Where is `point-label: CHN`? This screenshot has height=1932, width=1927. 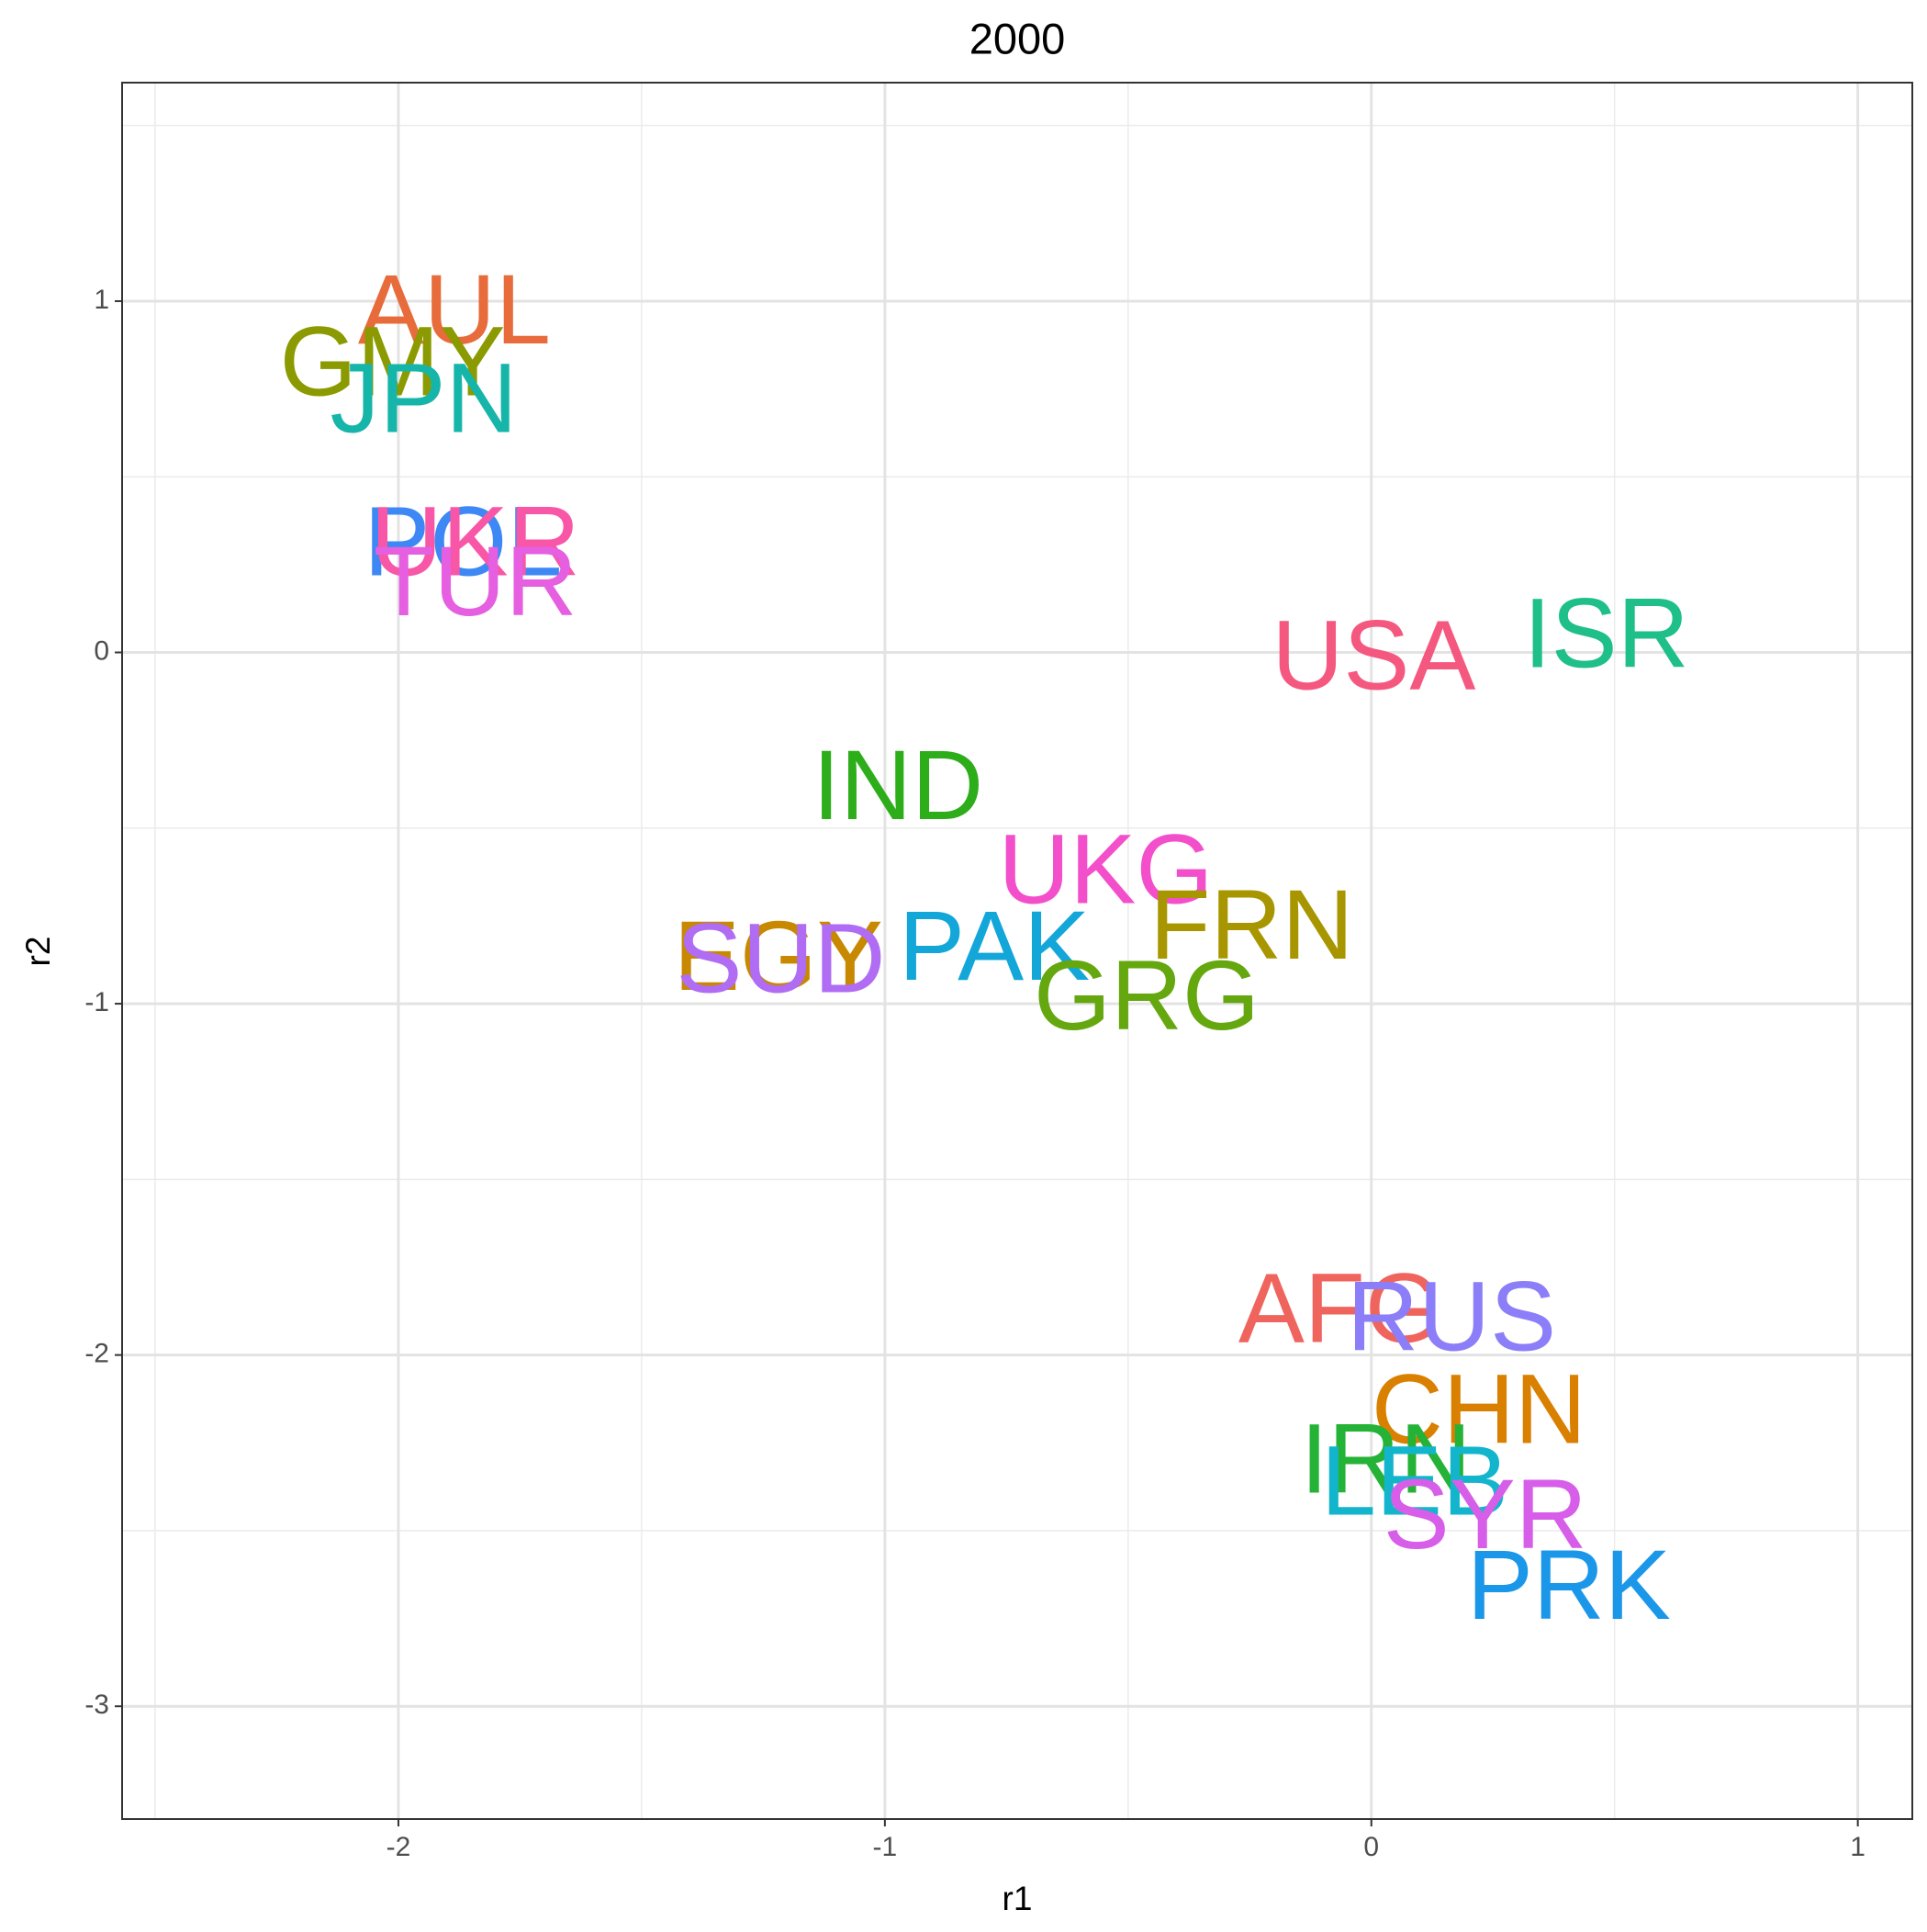
point-label: CHN is located at coordinates (1479, 1409).